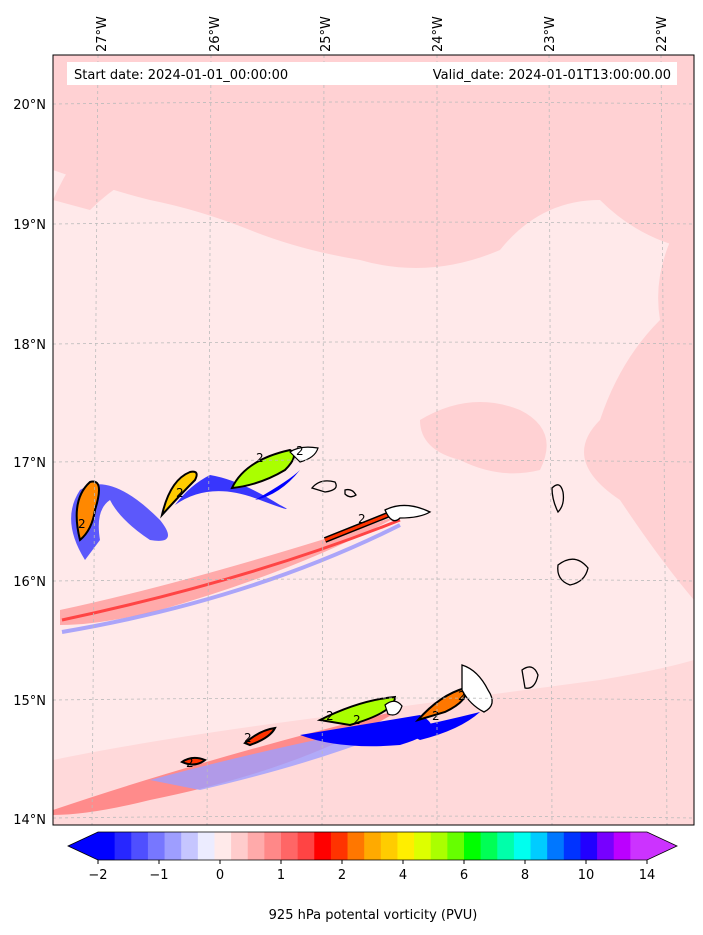  Describe the element at coordinates (220, 875) in the screenshot. I see `colorbar-tick-label: 0` at that location.